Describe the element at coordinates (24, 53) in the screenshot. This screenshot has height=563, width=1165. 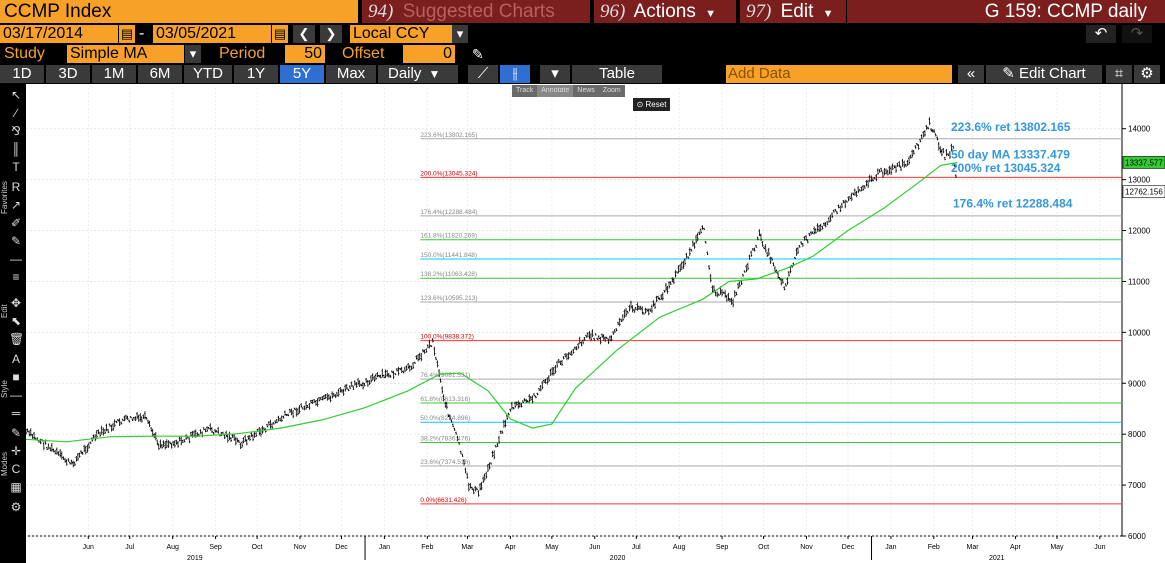
I see `study-label: Study` at that location.